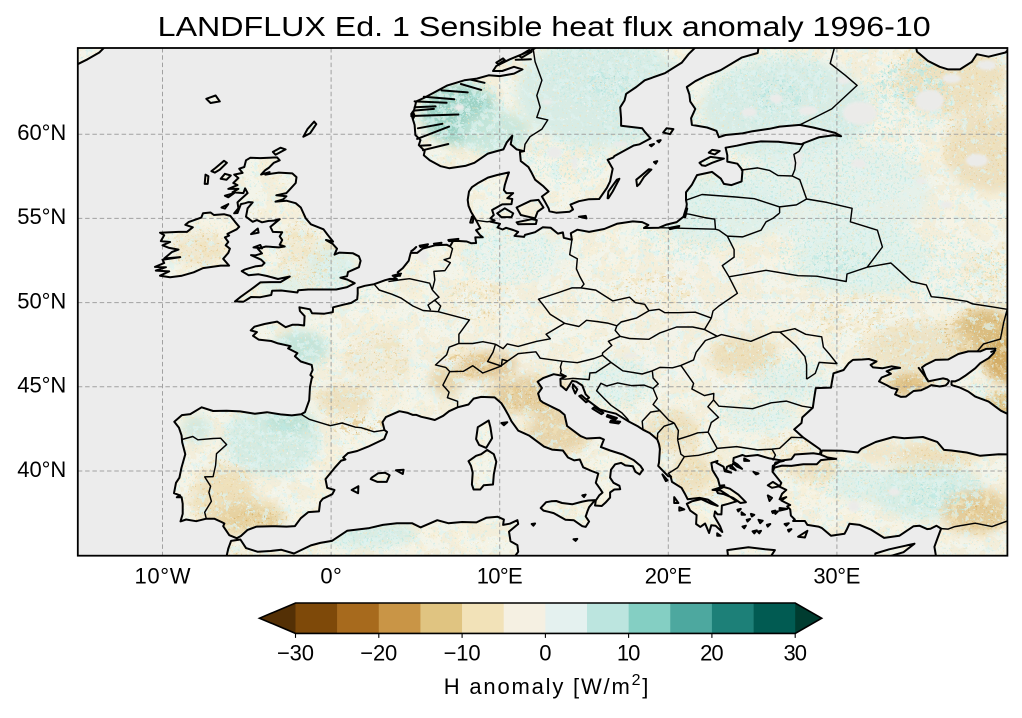 Image resolution: width=1022 pixels, height=718 pixels. Describe the element at coordinates (378, 653) in the screenshot. I see `svg-text: −20` at that location.